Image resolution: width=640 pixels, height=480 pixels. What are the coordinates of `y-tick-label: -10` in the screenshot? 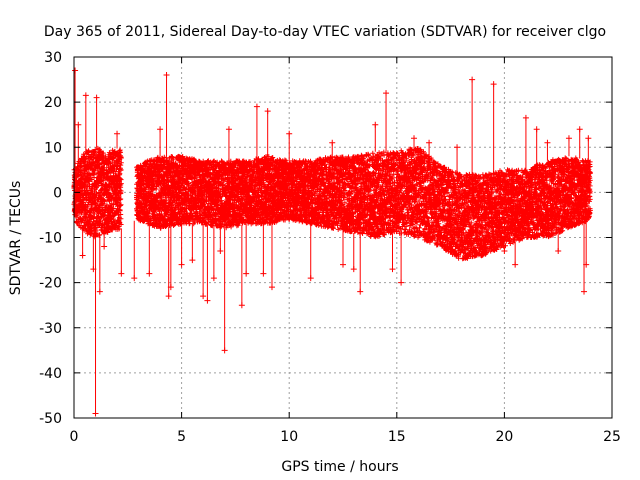 It's located at (50, 239).